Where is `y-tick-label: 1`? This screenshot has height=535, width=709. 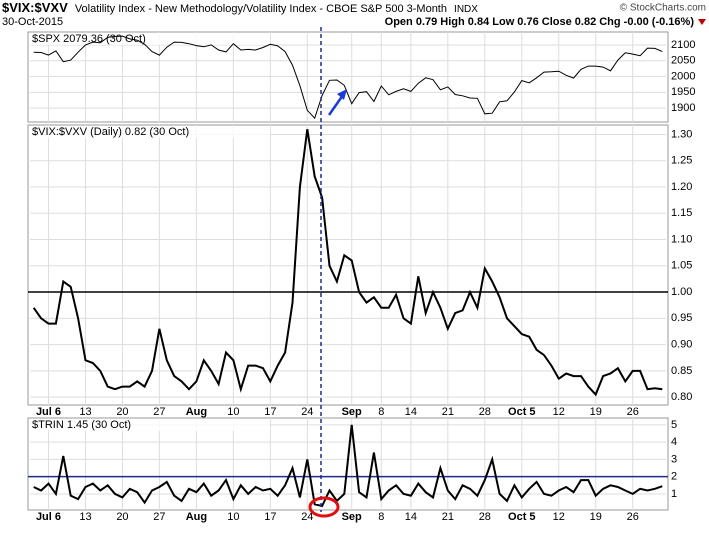
y-tick-label: 1 is located at coordinates (674, 494).